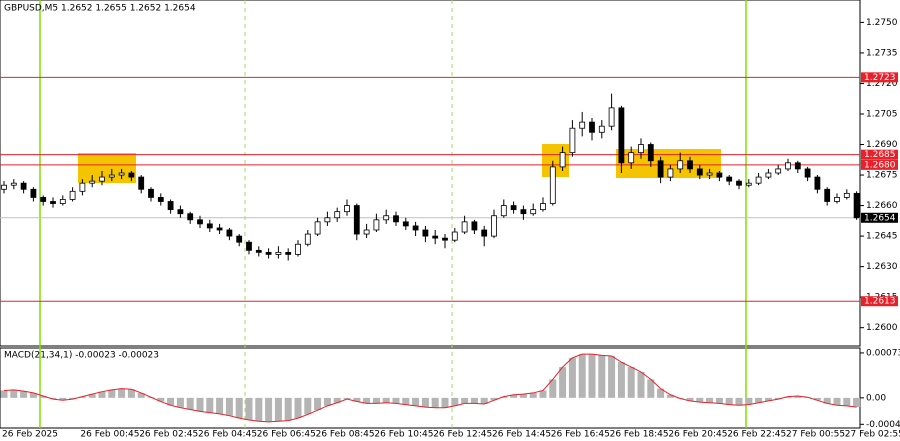 This screenshot has height=441, width=900. I want to click on y-tick-label: 1.2675, so click(882, 176).